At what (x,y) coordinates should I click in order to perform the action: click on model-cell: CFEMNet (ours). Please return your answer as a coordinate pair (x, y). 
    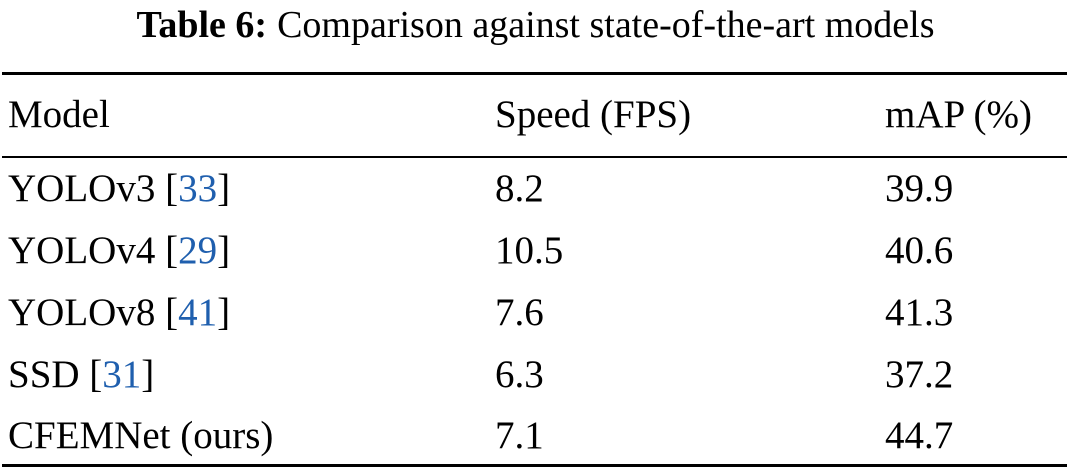
    Looking at the image, I should click on (140, 436).